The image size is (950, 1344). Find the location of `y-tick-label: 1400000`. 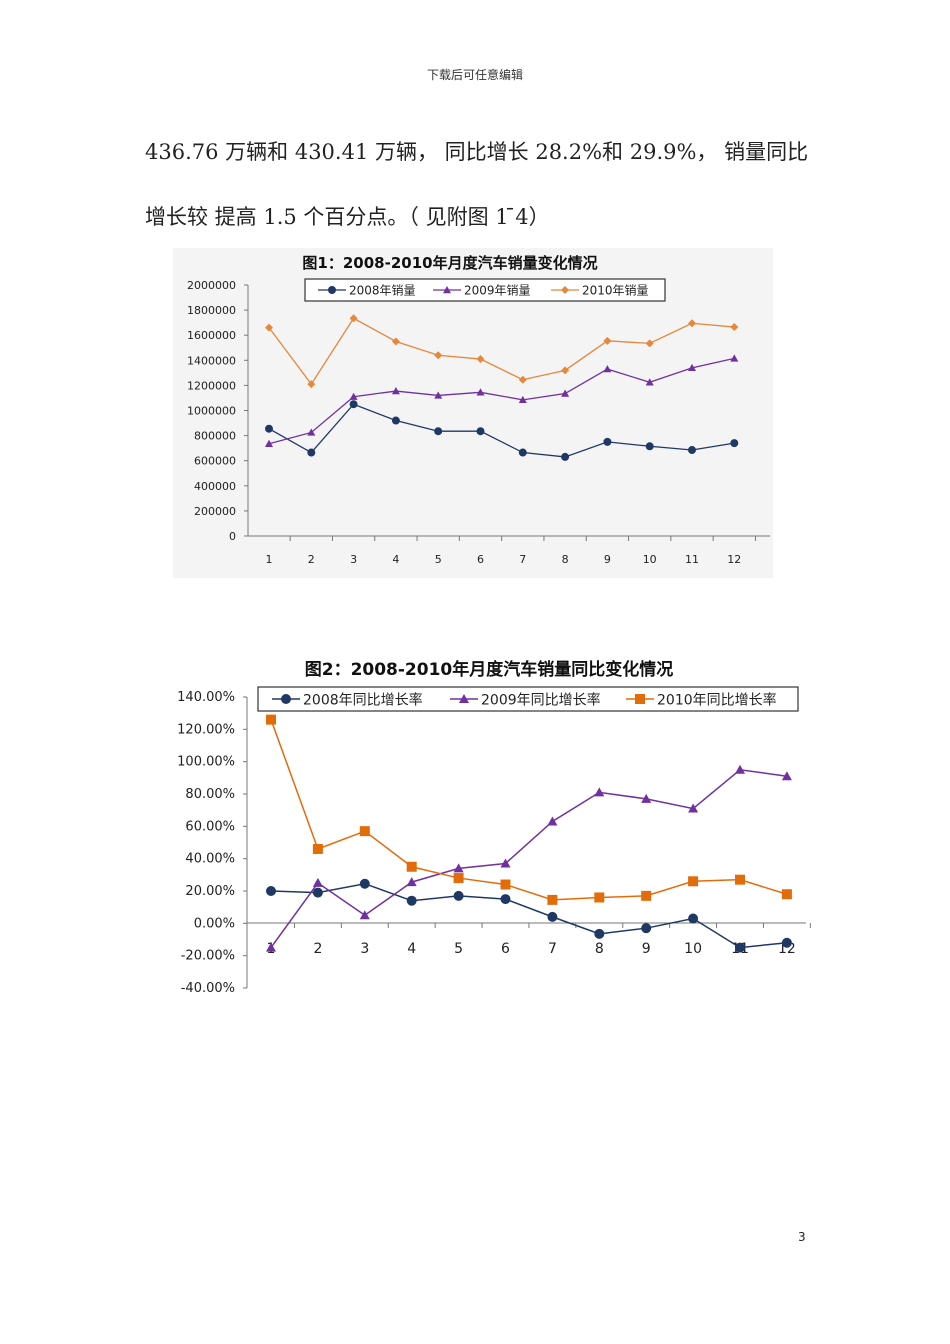

y-tick-label: 1400000 is located at coordinates (211, 360).